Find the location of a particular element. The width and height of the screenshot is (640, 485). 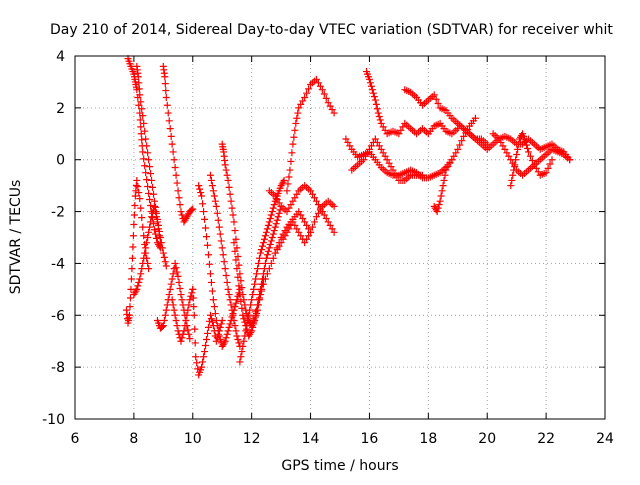

y-tick-label: -6 is located at coordinates (58, 316).